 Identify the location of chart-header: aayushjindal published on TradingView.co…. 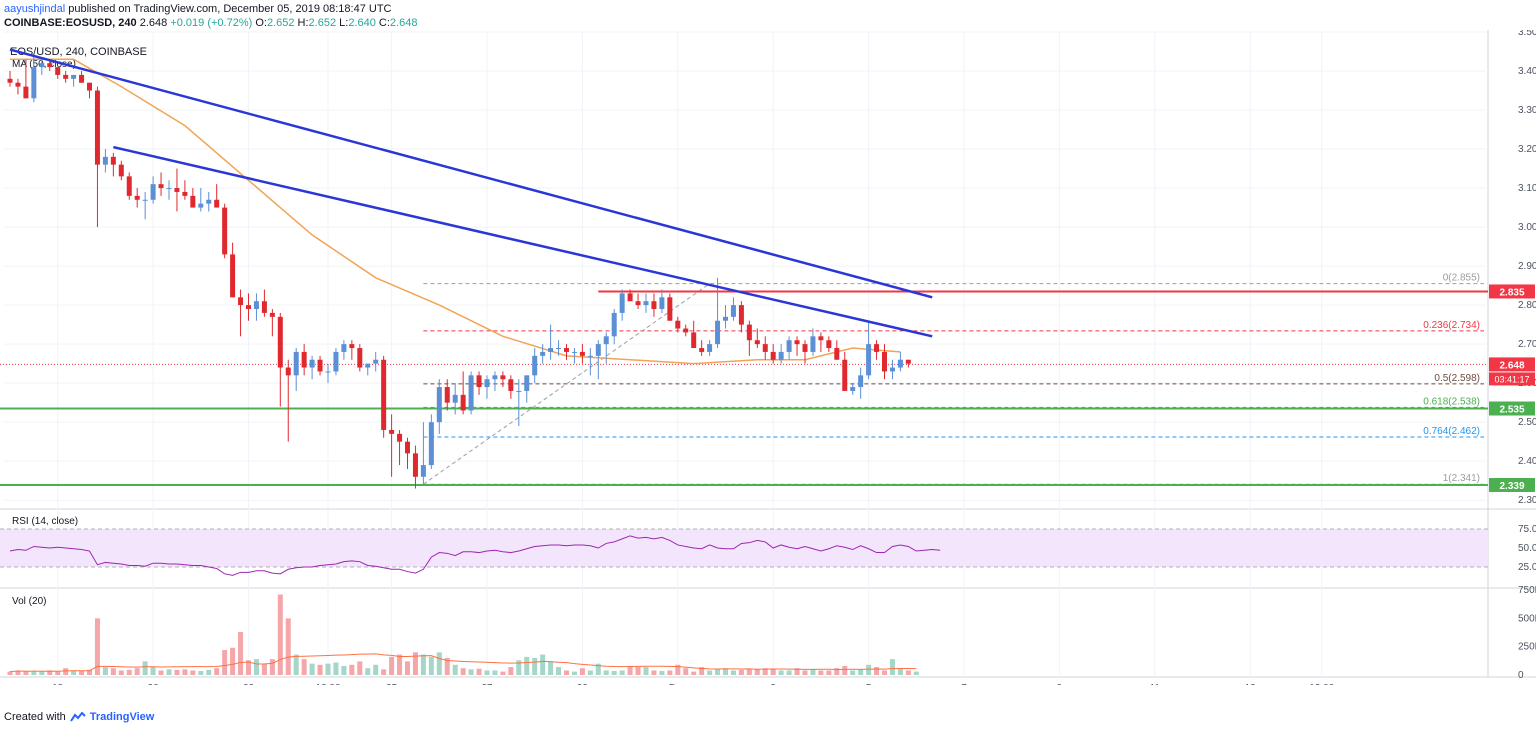
(210, 16).